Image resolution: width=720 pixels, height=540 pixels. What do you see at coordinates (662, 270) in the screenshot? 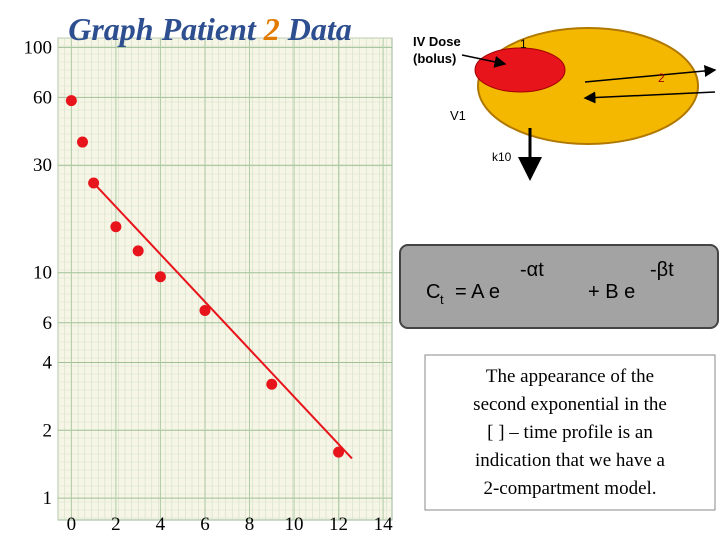
I see `formula-term: -βt` at bounding box center [662, 270].